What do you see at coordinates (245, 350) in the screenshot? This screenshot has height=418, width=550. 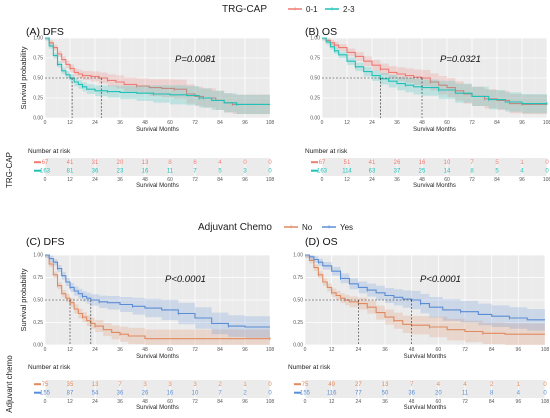 I see `x-tick-label: 96` at bounding box center [245, 350].